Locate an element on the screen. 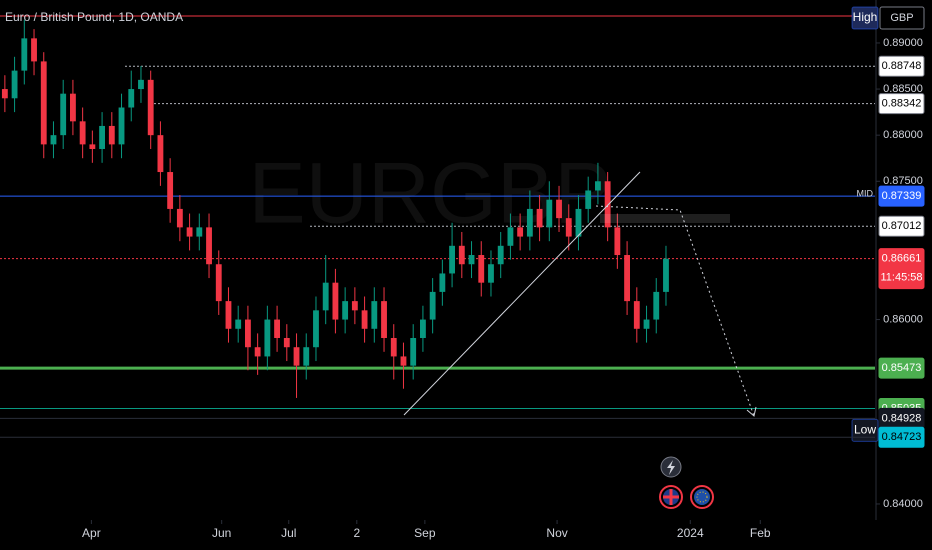 This screenshot has height=550, width=932. y-tick-label: 0.88500 is located at coordinates (903, 89).